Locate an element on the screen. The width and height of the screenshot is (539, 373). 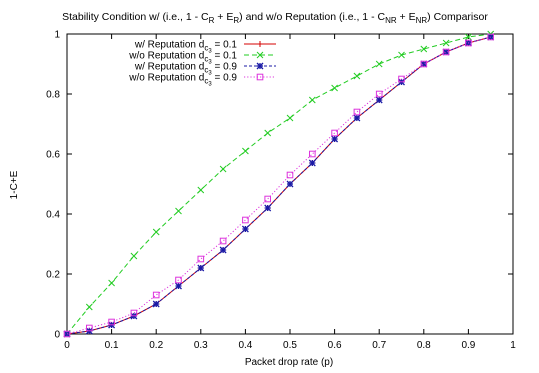
legend-item: w/o Reputation dc3 = 0.1 is located at coordinates (202, 58).